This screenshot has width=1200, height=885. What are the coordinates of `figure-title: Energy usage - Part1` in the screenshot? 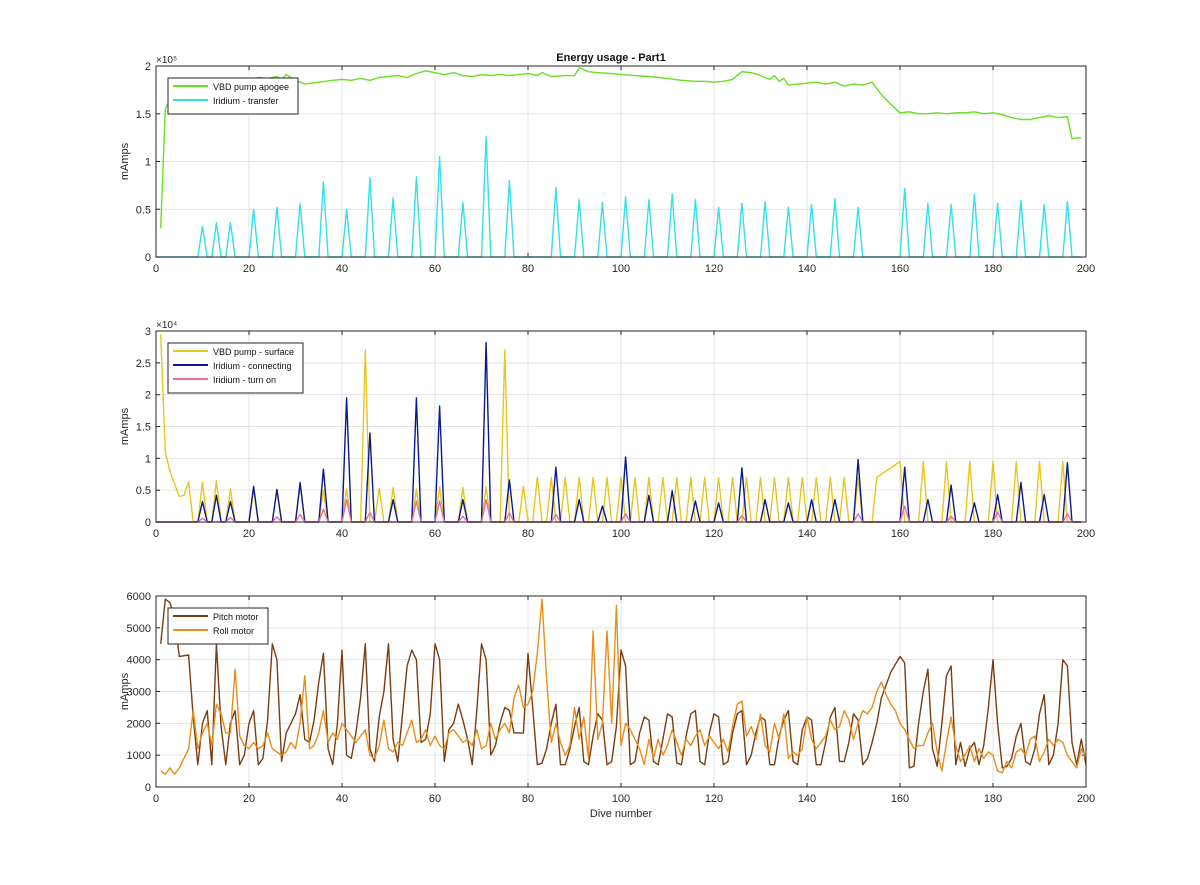 It's located at (610, 58).